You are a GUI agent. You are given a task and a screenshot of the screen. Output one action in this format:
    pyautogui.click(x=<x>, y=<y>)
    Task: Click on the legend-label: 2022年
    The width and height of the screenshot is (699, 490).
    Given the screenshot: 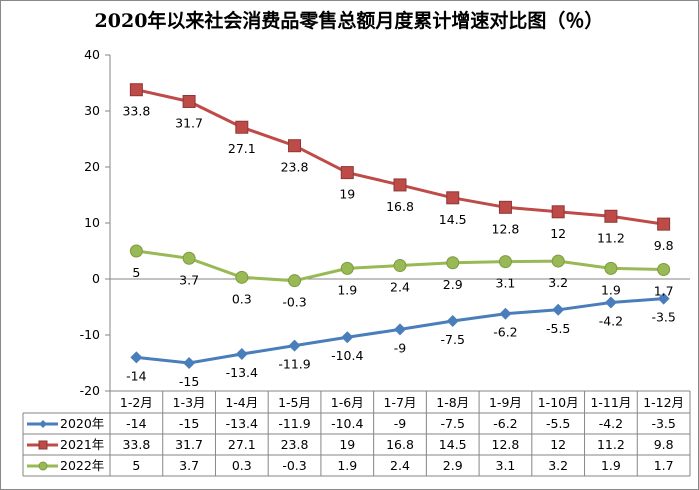 What is the action you would take?
    pyautogui.click(x=82, y=465)
    